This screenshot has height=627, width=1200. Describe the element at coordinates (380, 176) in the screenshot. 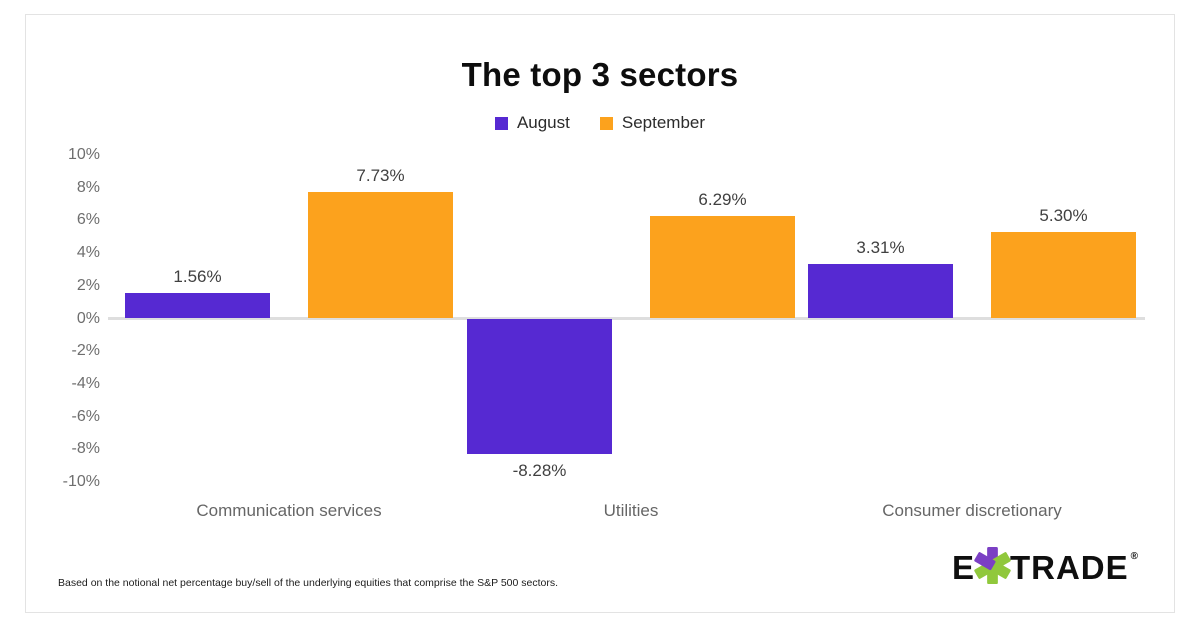

I see `bar-value-label: 7.73%` at that location.